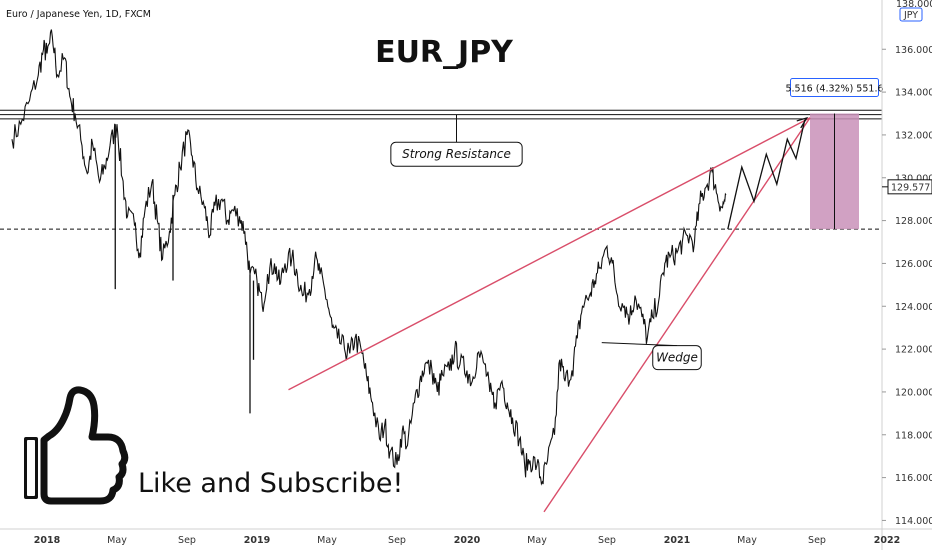  I want to click on annotation-text: Wedge, so click(677, 358).